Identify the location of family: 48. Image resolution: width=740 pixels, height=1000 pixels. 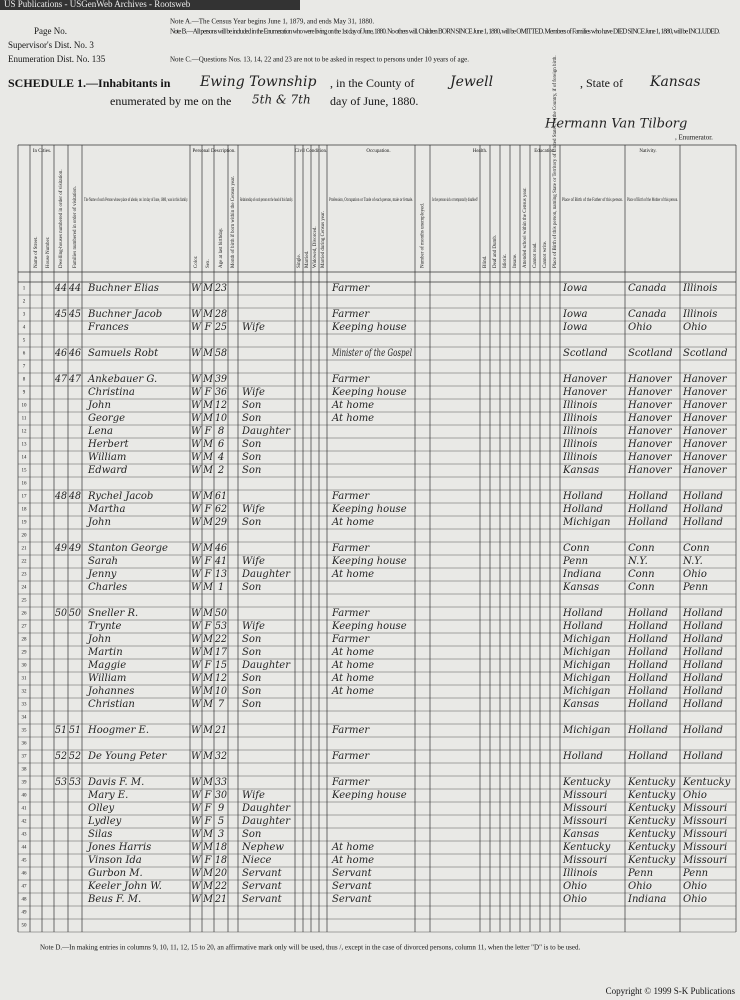
(74, 496).